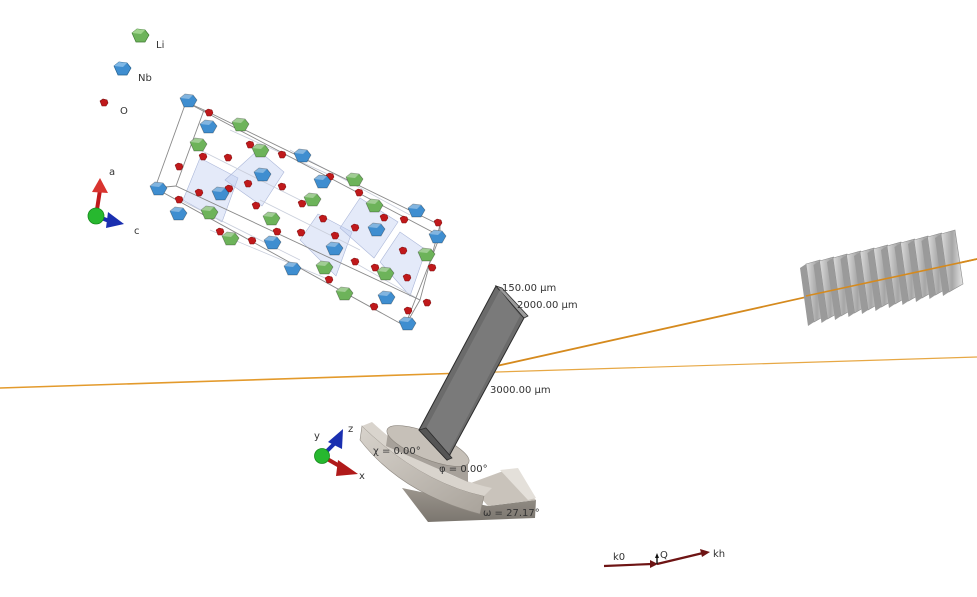 The height and width of the screenshot is (597, 977). I want to click on sample-thickness-label: 150.00 µm, so click(529, 288).